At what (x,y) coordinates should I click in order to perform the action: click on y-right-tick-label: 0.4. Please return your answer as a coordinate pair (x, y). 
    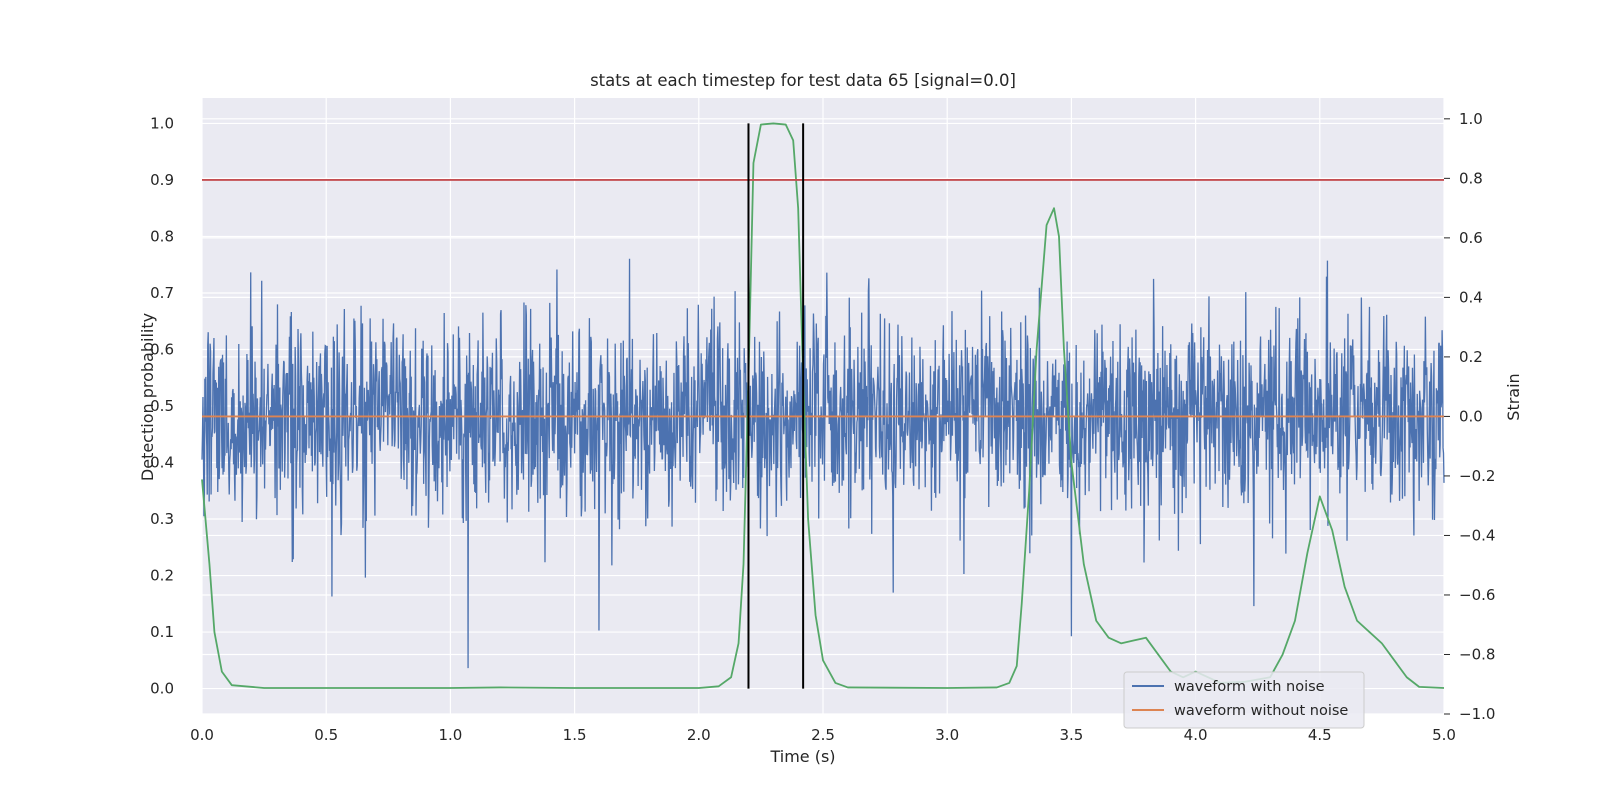
    Looking at the image, I should click on (1471, 297).